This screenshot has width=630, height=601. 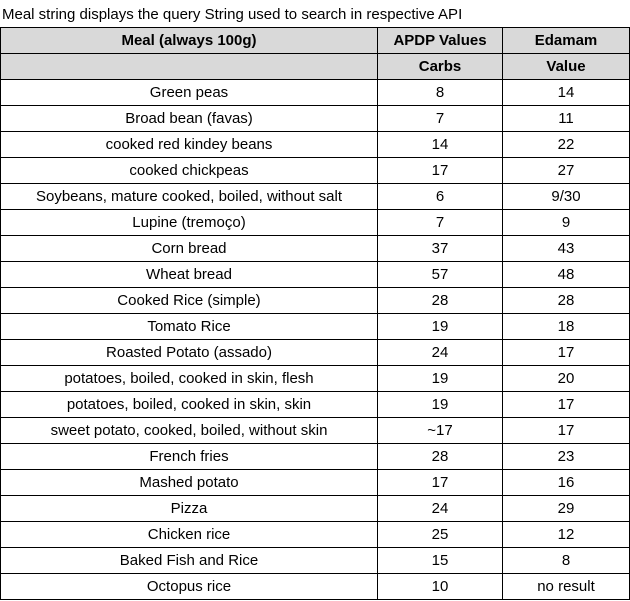 What do you see at coordinates (440, 40) in the screenshot?
I see `header-apdp-values: APDP Values` at bounding box center [440, 40].